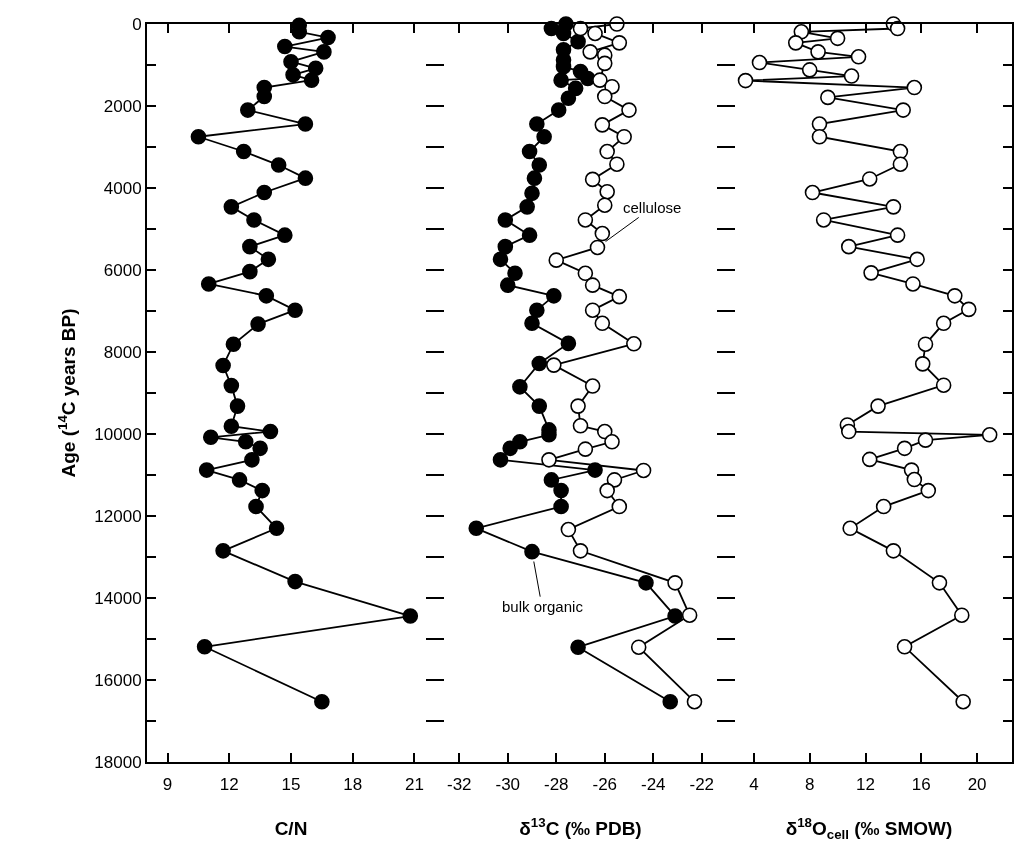 The width and height of the screenshot is (1021, 865). What do you see at coordinates (543, 606) in the screenshot?
I see `series-label: bulk organic` at bounding box center [543, 606].